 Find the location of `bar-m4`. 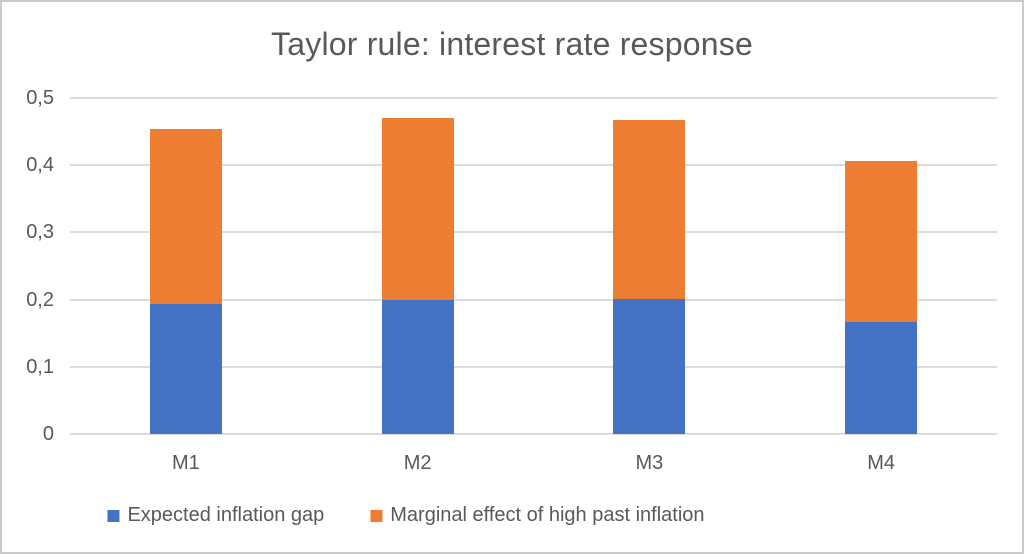

bar-m4 is located at coordinates (881, 297).